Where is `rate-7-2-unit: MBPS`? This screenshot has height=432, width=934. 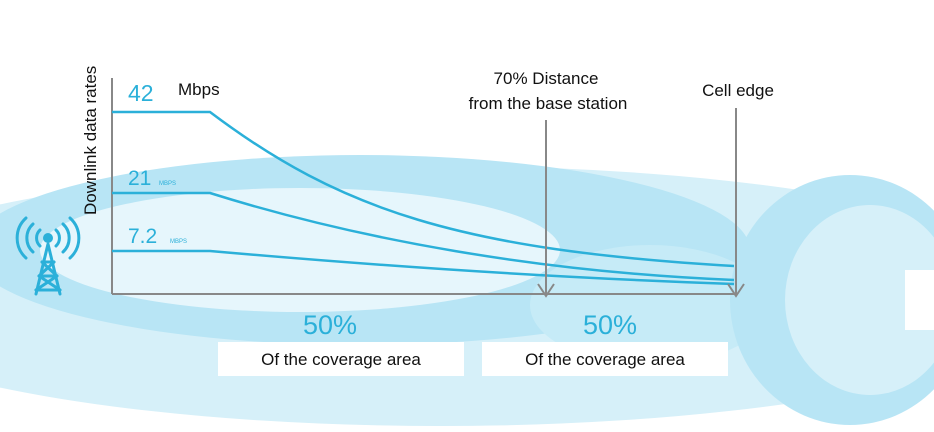
rate-7-2-unit: MBPS is located at coordinates (178, 242).